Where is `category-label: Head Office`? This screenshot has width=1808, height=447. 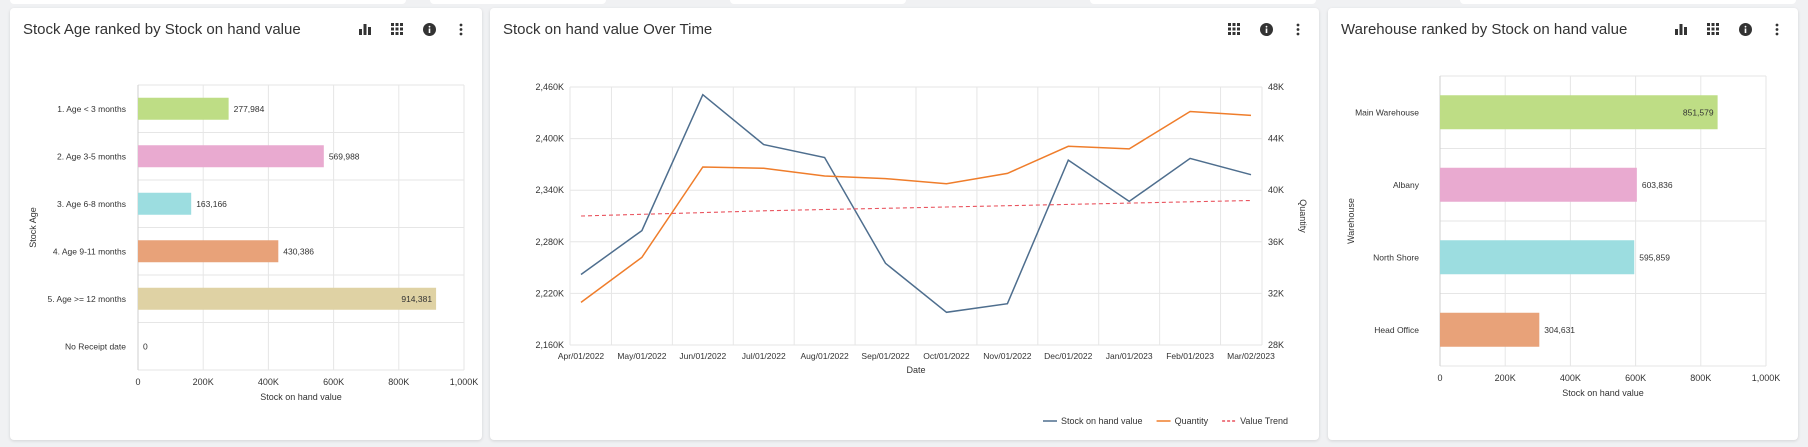
category-label: Head Office is located at coordinates (1396, 330).